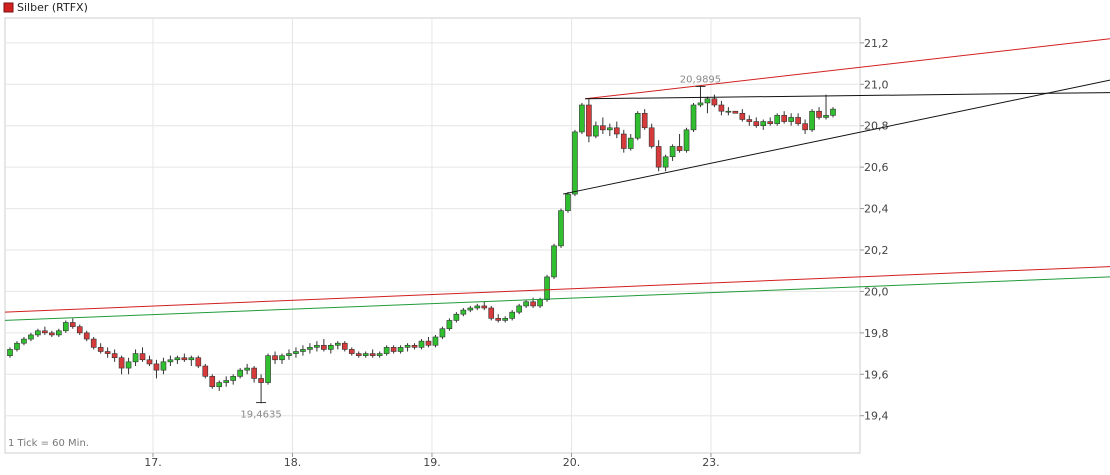  What do you see at coordinates (700, 79) in the screenshot?
I see `high-annotation: 20,9895` at bounding box center [700, 79].